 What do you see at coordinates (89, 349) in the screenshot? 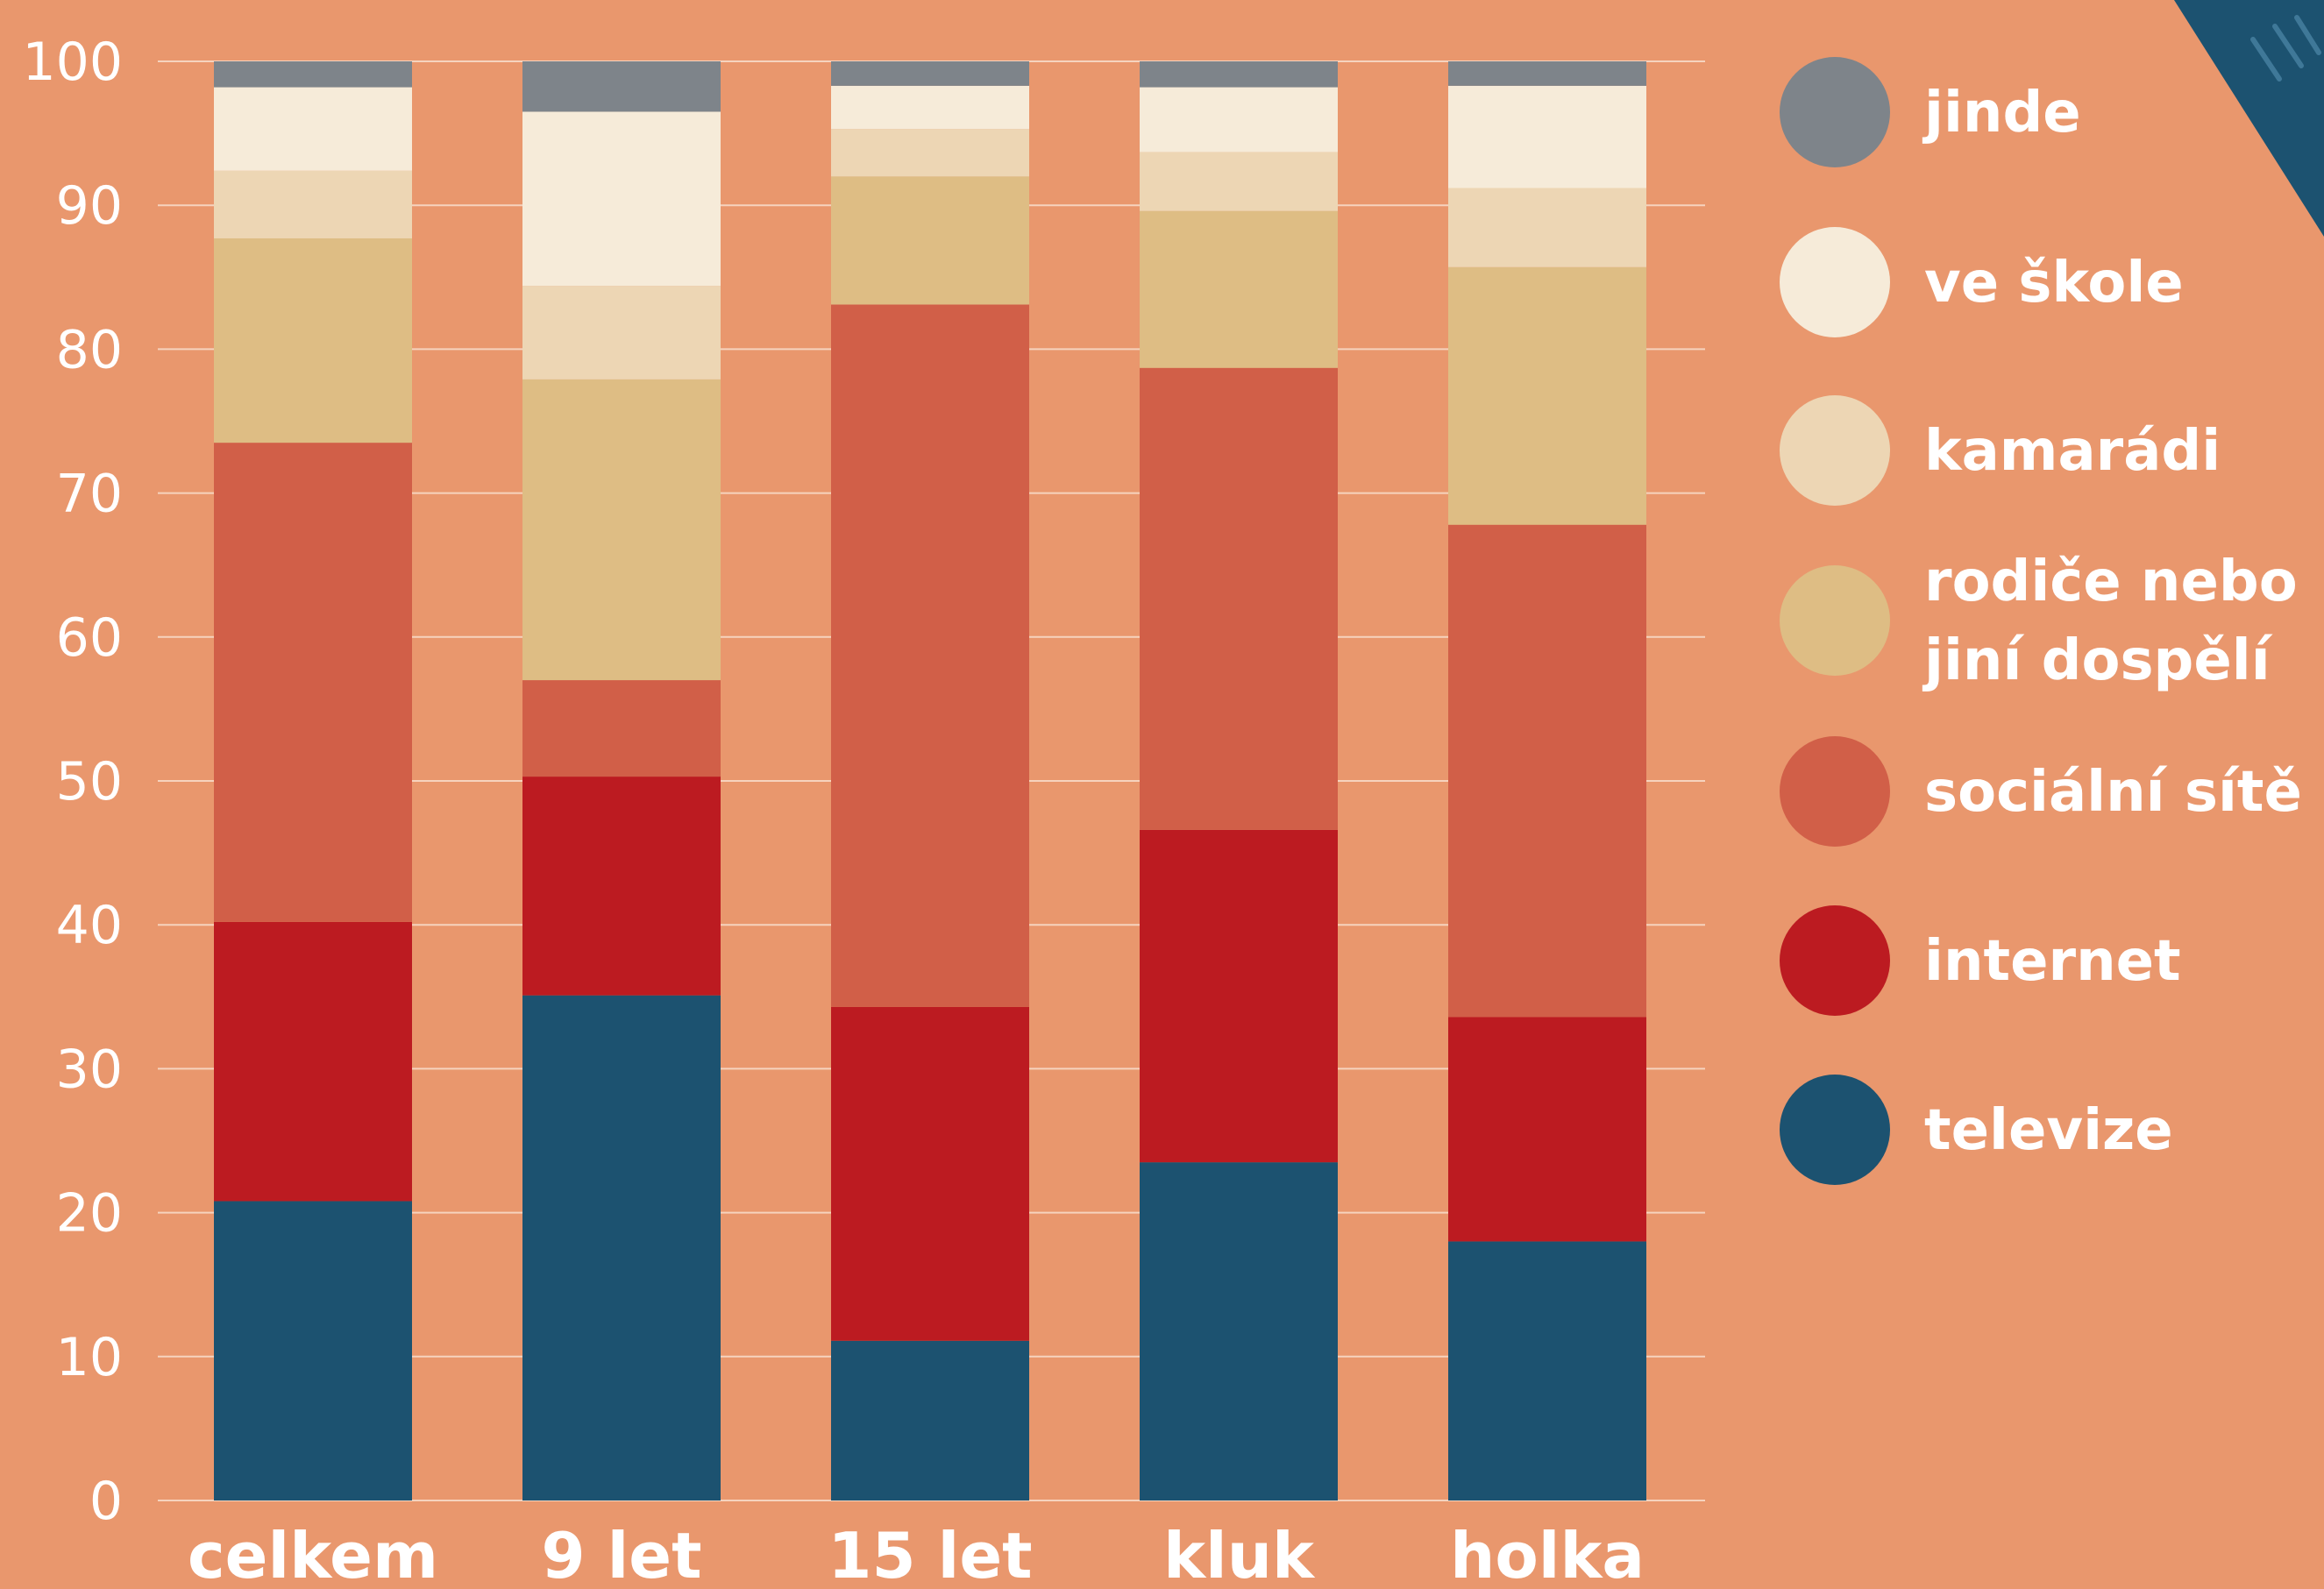
I see `y-tick-label: 80` at bounding box center [89, 349].